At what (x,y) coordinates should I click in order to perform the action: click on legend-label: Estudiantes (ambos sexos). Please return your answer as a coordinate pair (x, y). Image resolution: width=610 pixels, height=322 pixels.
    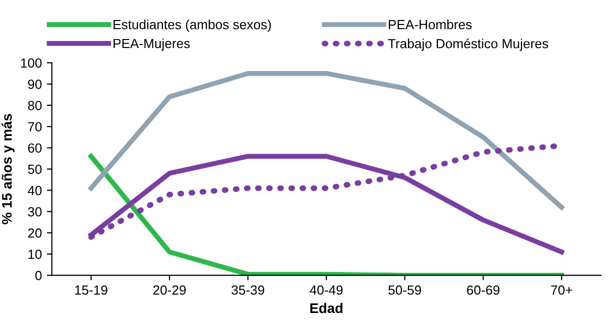
    Looking at the image, I should click on (192, 26).